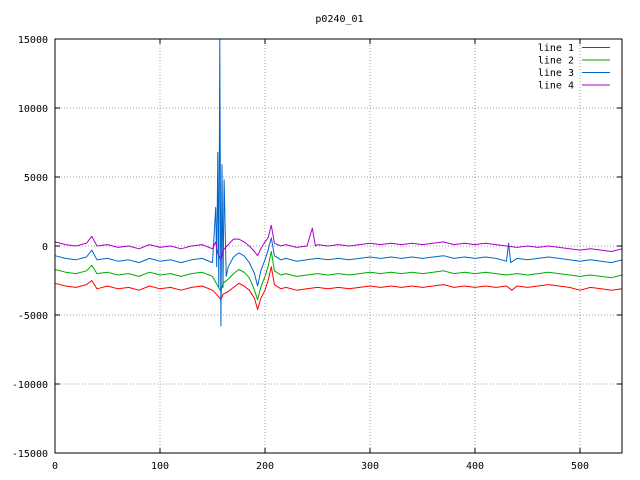 Image resolution: width=640 pixels, height=480 pixels. What do you see at coordinates (33, 109) in the screenshot?
I see `y-tick-label: 10000` at bounding box center [33, 109].